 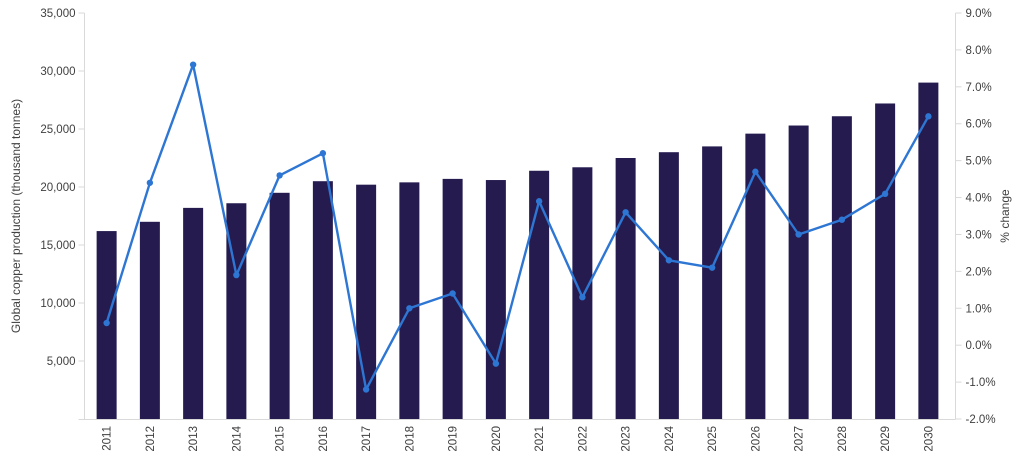 I want to click on right-tick-label: 5.0%, so click(x=979, y=162).